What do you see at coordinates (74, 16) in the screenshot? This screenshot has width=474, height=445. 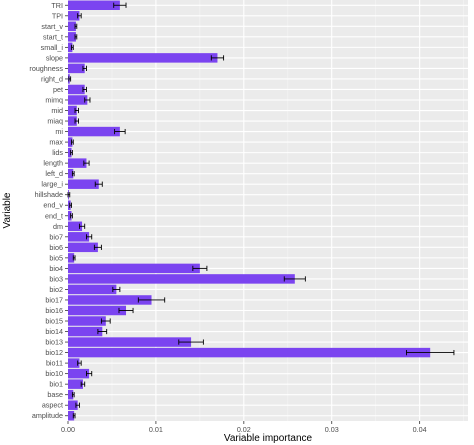 I see `bar-TPI` at bounding box center [74, 16].